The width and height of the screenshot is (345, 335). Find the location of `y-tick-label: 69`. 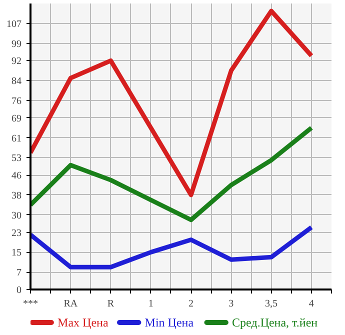

y-tick-label: 69 is located at coordinates (17, 118).